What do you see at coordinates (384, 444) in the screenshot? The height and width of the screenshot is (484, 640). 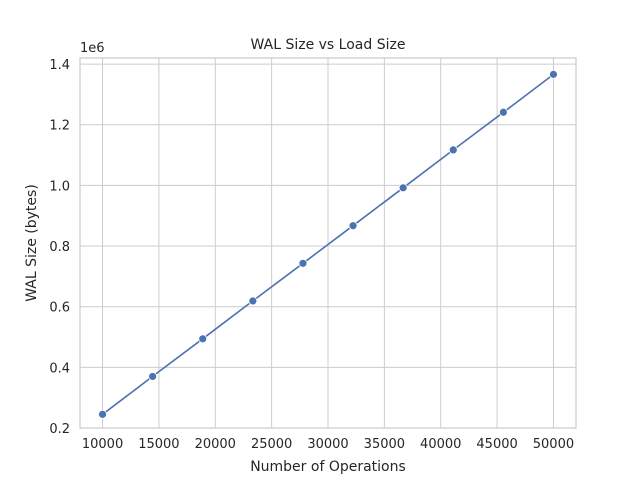 I see `x-tick-label: 35000` at bounding box center [384, 444].